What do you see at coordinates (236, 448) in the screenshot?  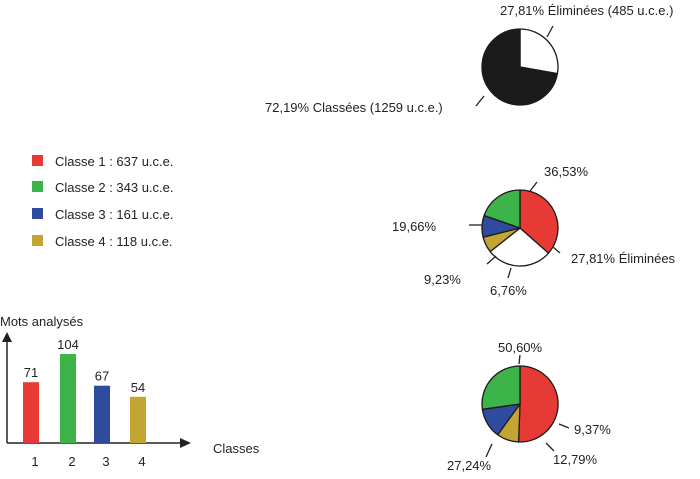 I see `bar-chart-xlabel: Classes` at bounding box center [236, 448].